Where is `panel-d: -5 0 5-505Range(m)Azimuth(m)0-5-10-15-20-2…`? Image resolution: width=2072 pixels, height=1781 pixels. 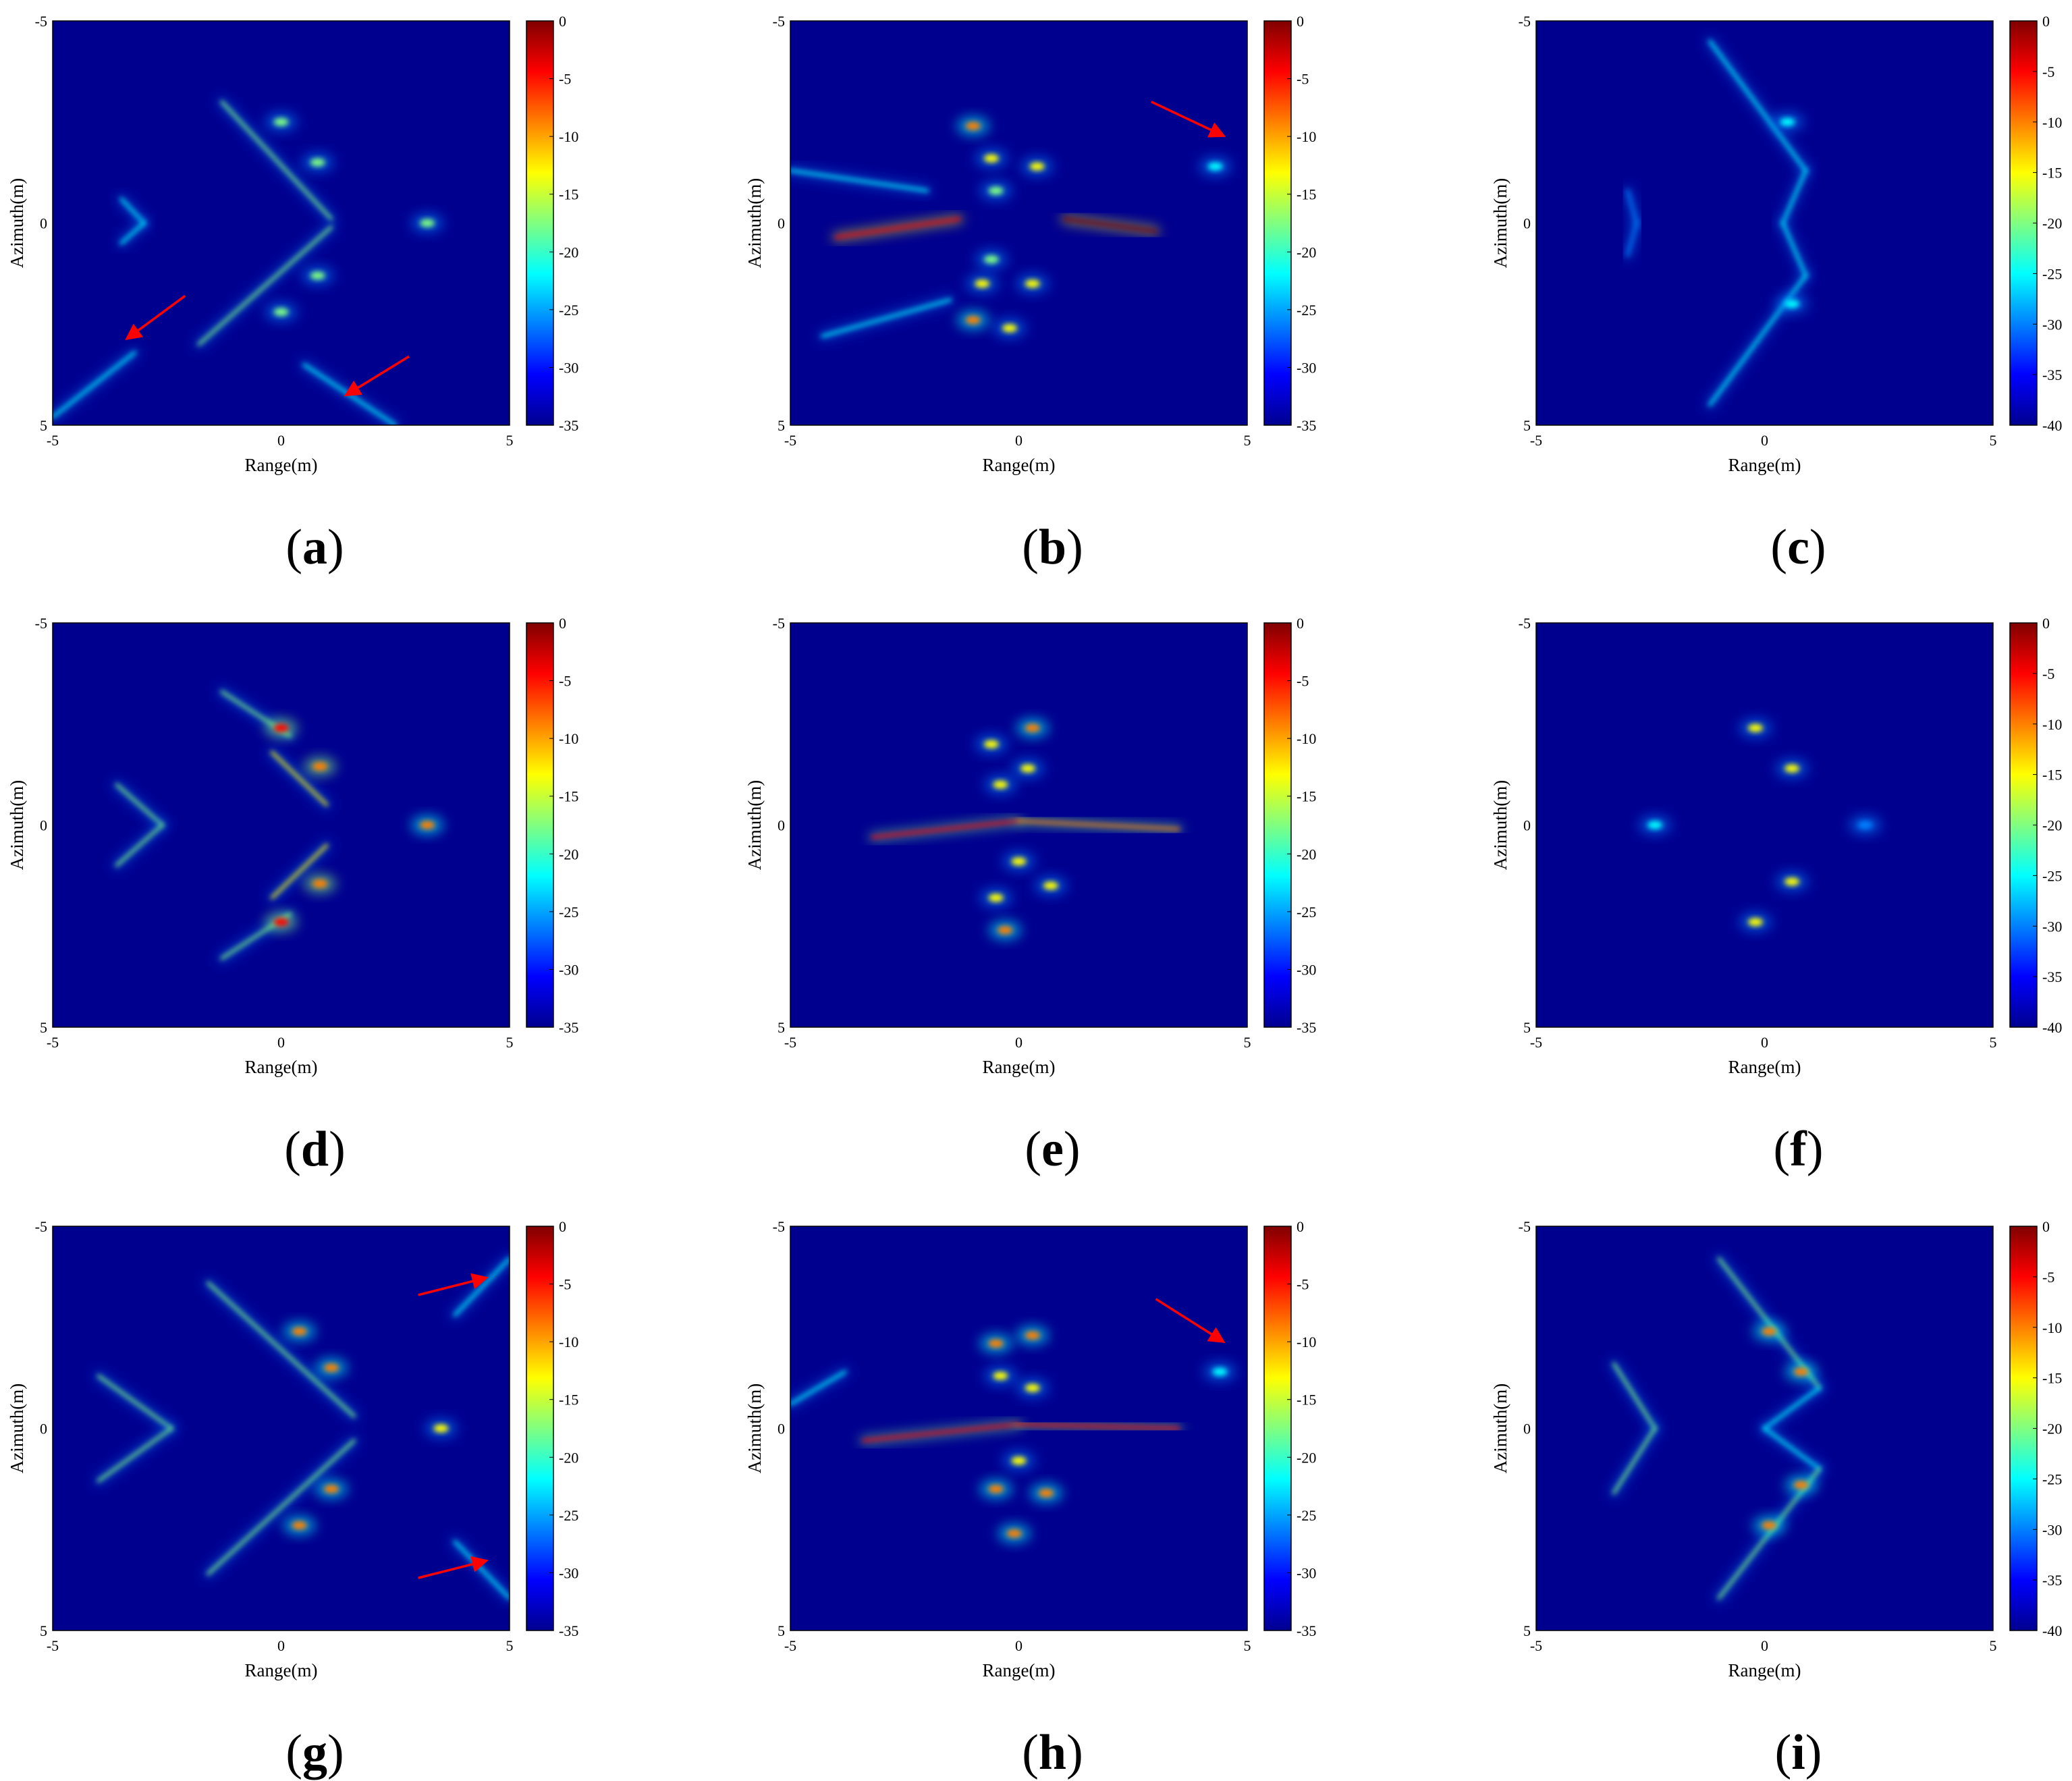
panel-d: -5 0 5-505Range(m)Azimuth(m)0-5-10-15-20-2… is located at coordinates (292, 896).